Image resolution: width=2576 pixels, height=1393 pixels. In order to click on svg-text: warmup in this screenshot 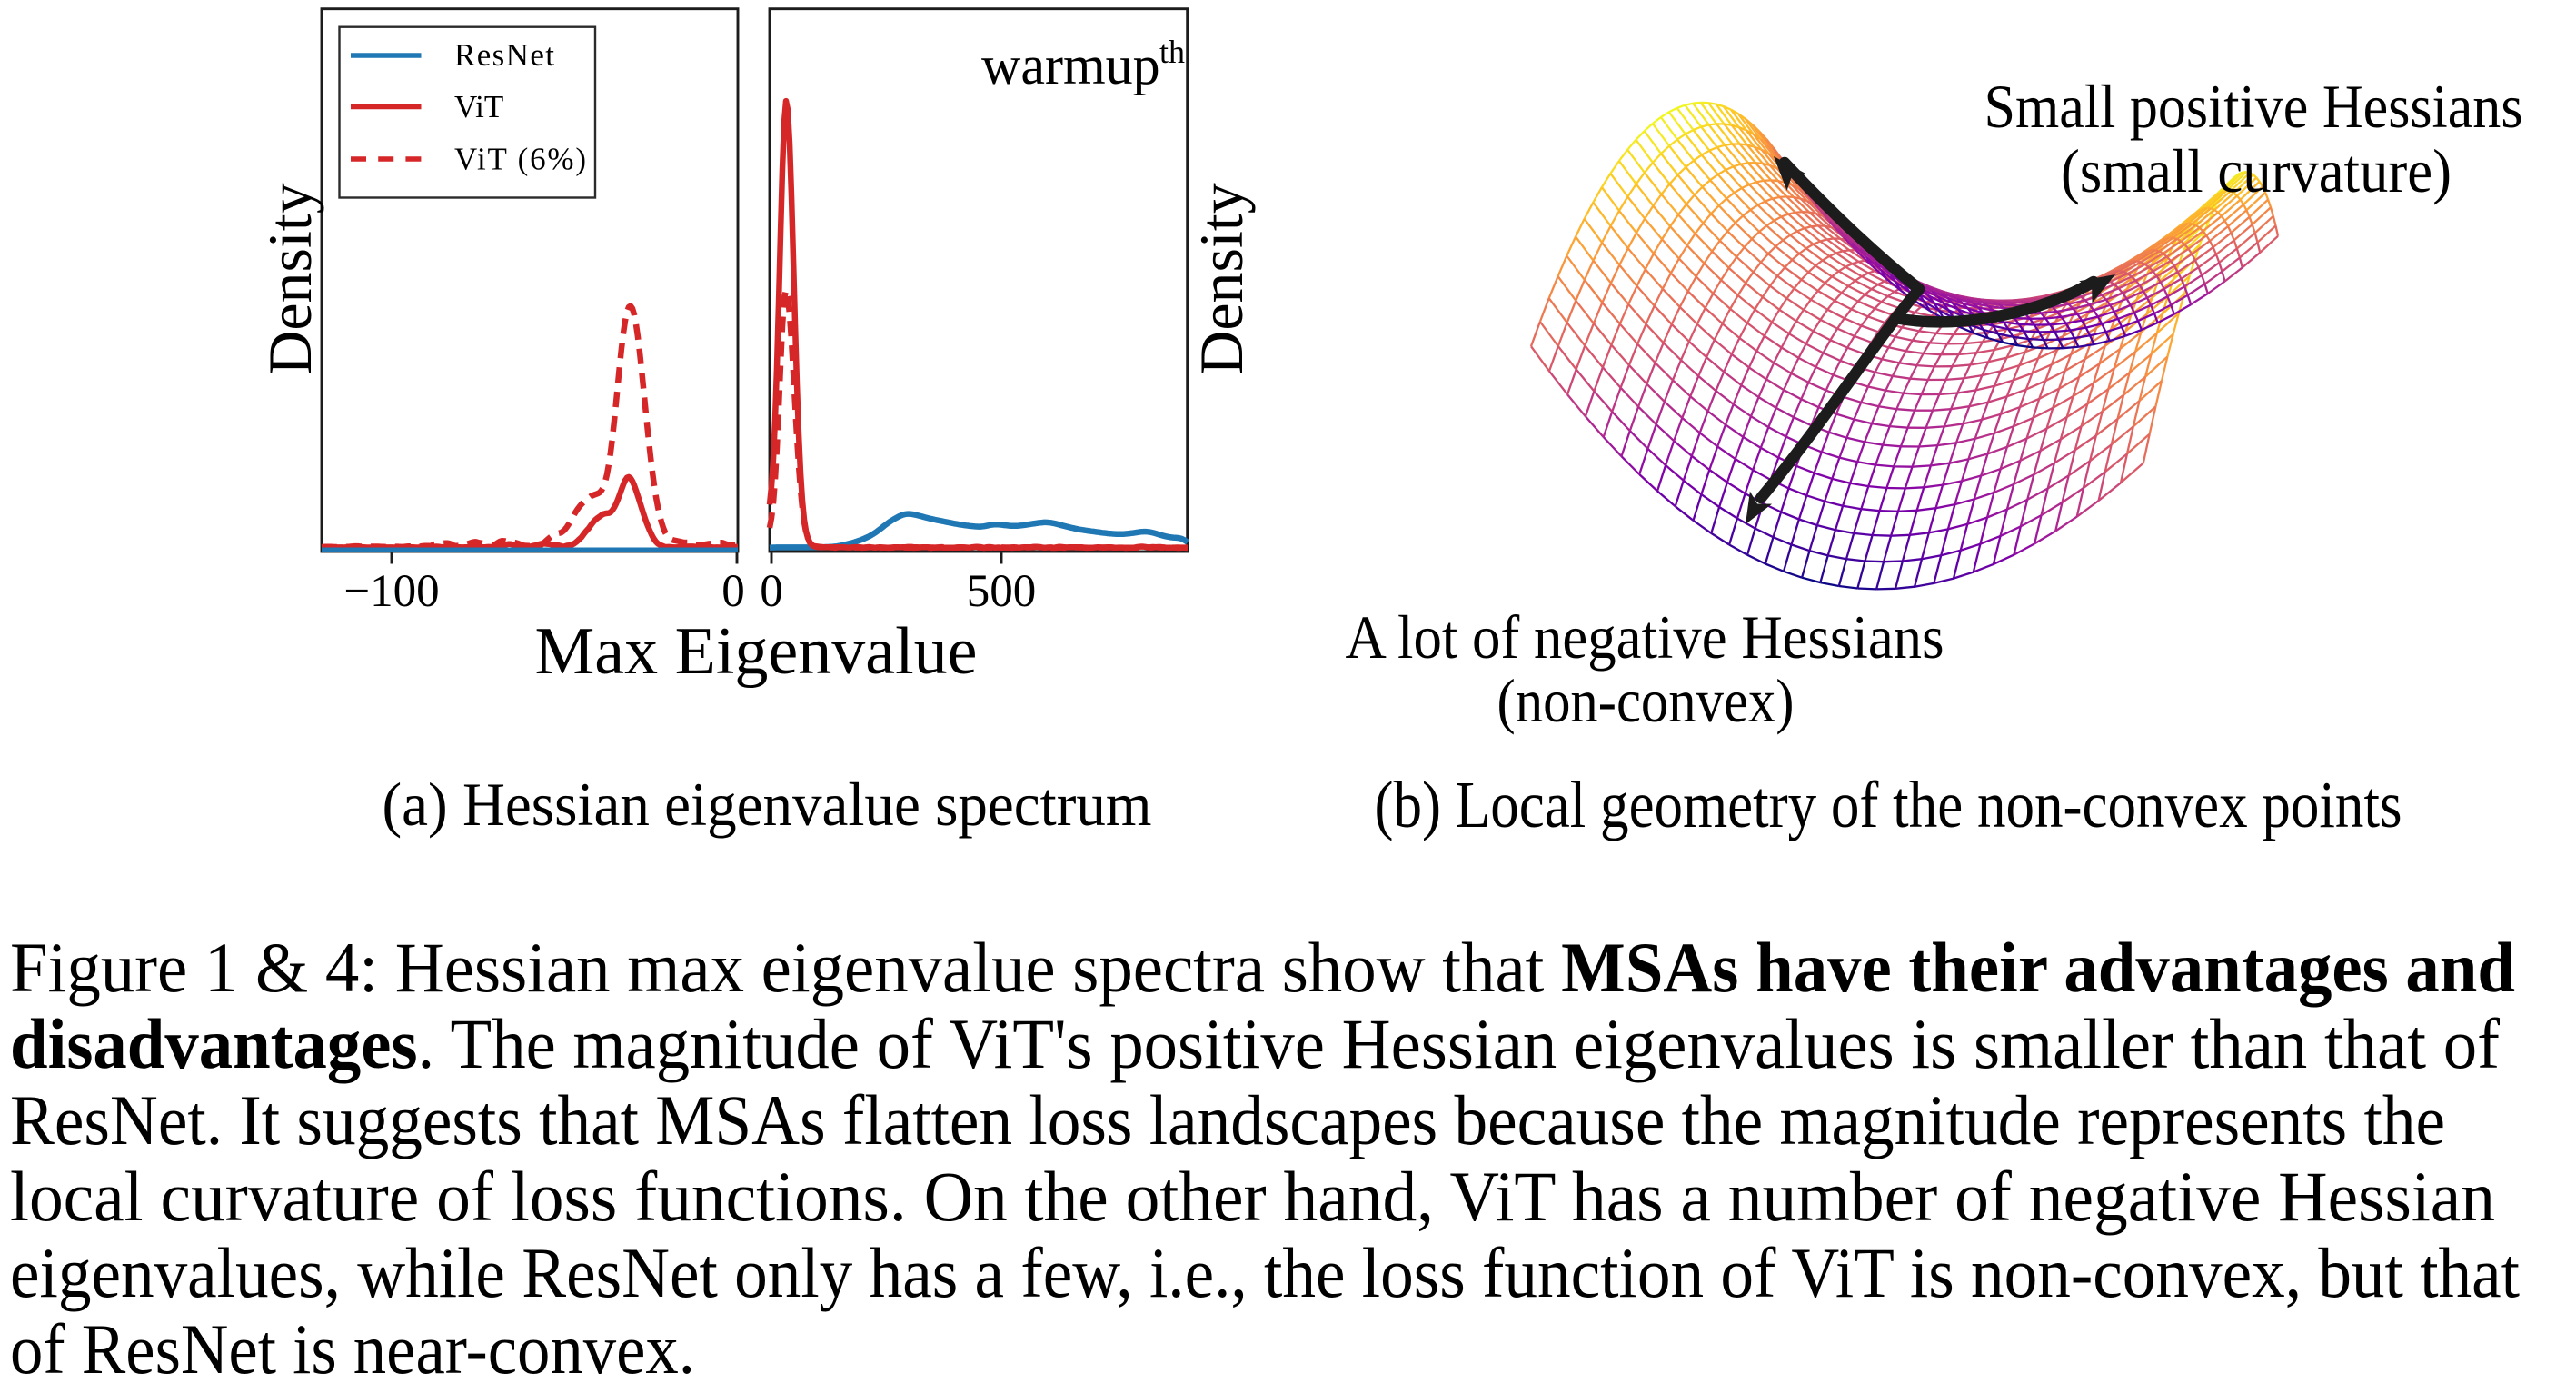, I will do `click(1071, 65)`.